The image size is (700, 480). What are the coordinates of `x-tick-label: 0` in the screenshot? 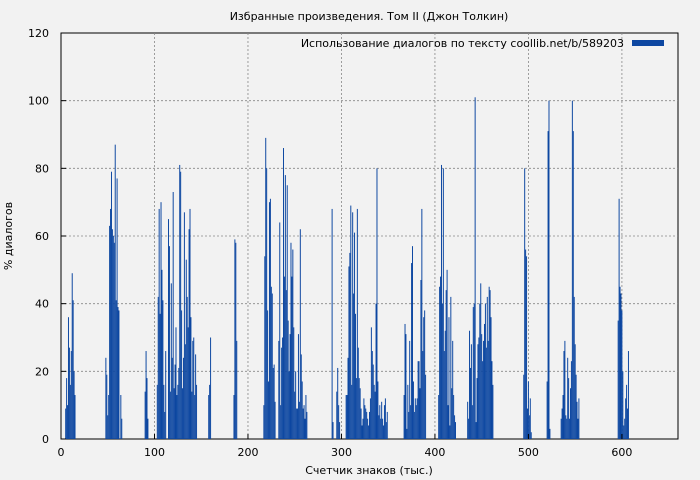 It's located at (61, 452).